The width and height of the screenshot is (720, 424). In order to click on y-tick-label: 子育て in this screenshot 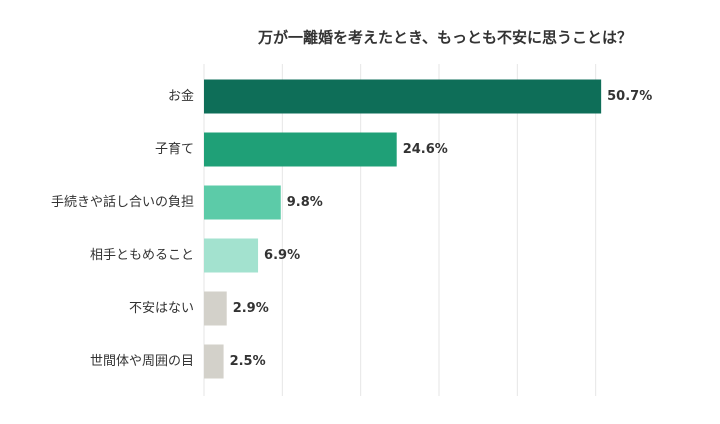, I will do `click(174, 149)`.